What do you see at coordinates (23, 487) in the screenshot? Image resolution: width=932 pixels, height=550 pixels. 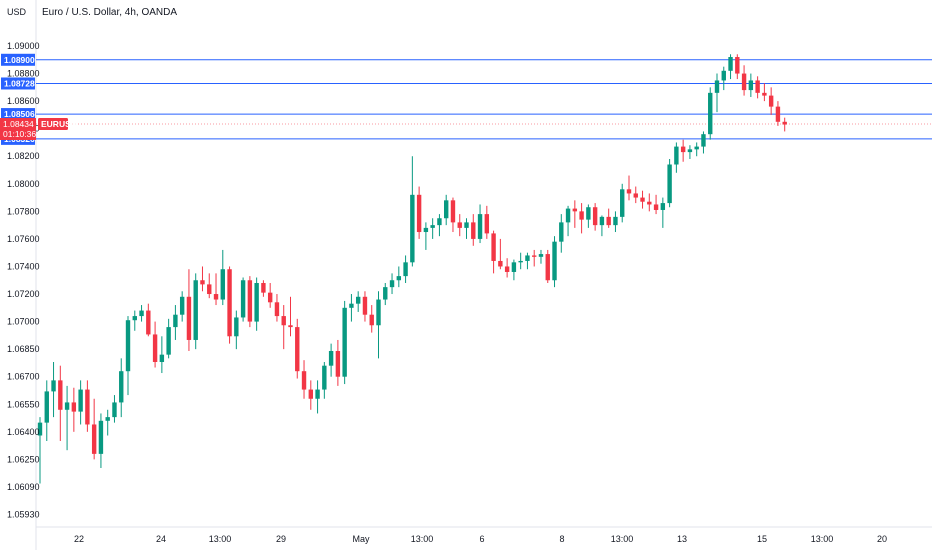 I see `y-tick-label: 1.06090` at bounding box center [23, 487].